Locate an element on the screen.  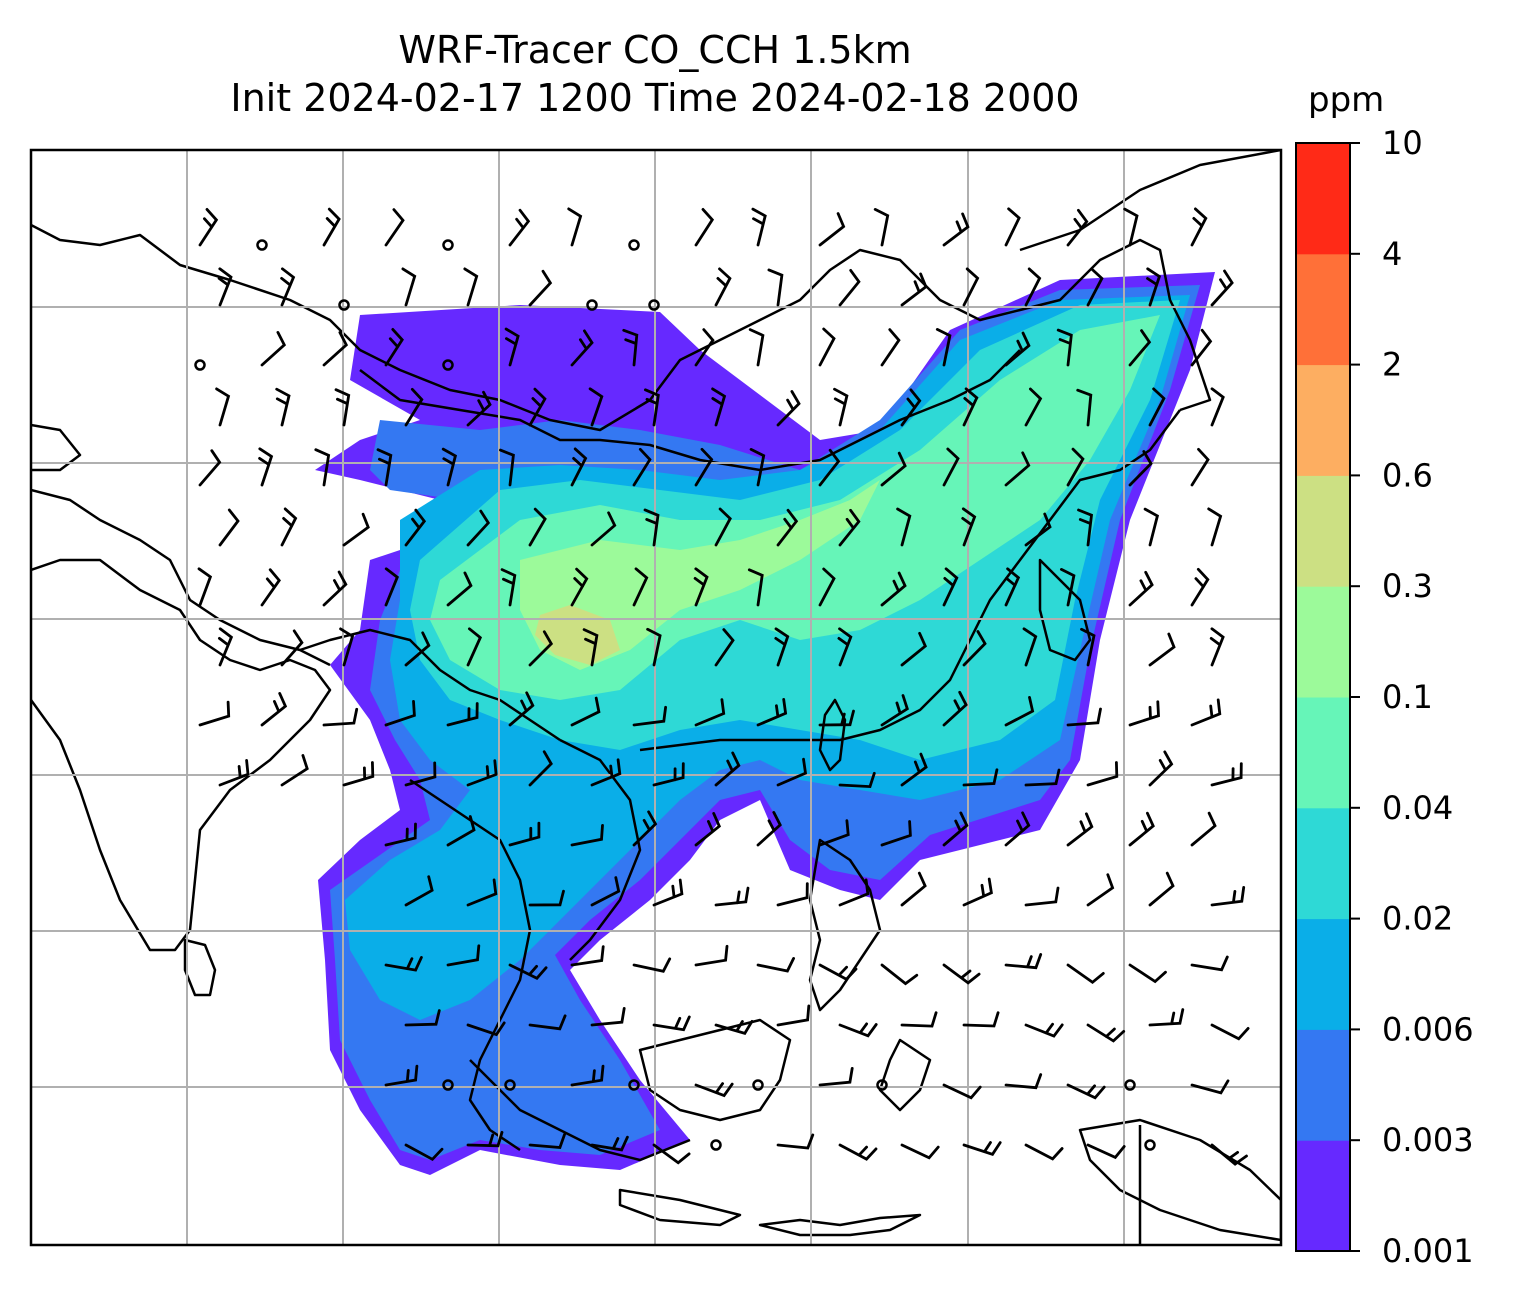
colorbar: 0.001 0.003 0.006 0.02 0.04 0.1 0.3 0.6 2 4 10 is located at coordinates (1384, 697).